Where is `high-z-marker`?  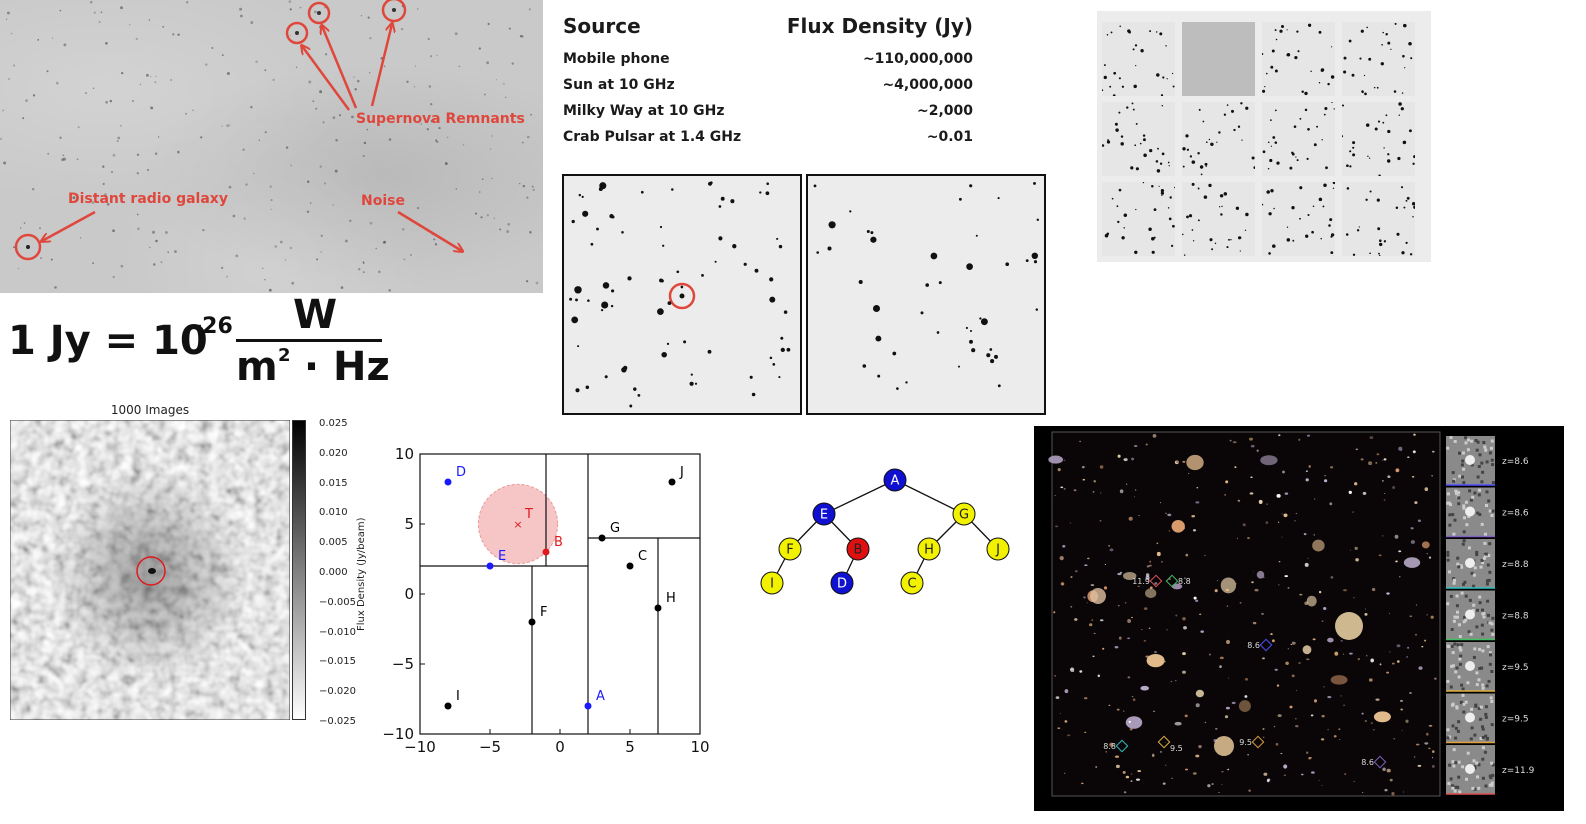
high-z-marker is located at coordinates (1156, 581).